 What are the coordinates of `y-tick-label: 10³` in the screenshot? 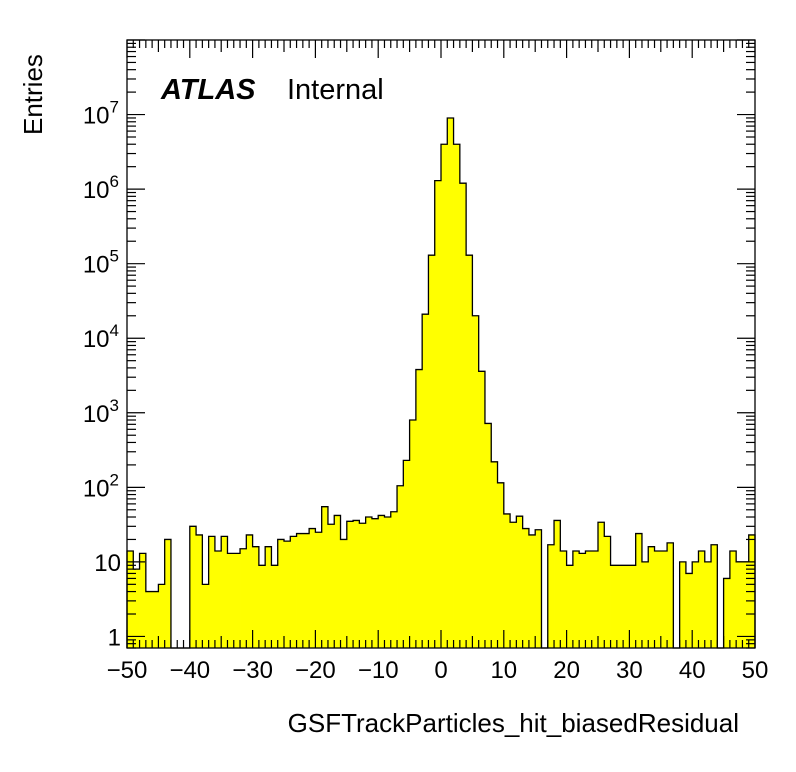 It's located at (101, 412).